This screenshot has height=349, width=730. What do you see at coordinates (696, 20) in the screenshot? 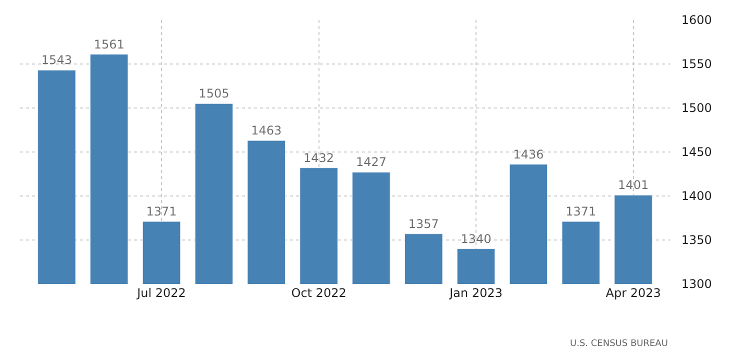
I see `y-tick-label: 1600` at bounding box center [696, 20].